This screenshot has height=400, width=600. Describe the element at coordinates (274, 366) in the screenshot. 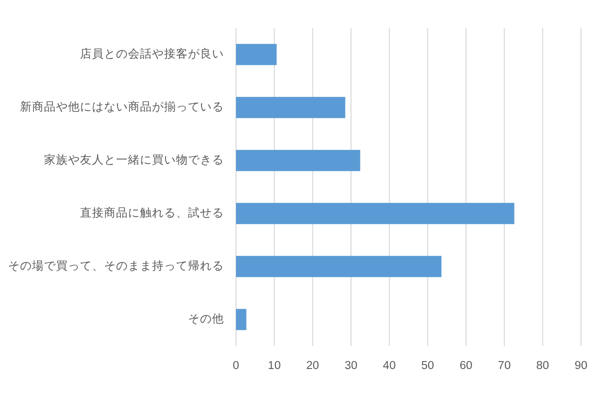

I see `x-tick-label: 10` at that location.